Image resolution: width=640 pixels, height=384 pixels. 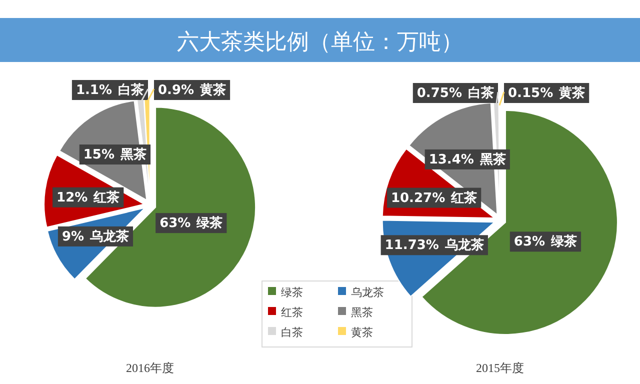 What do you see at coordinates (418, 198) in the screenshot?
I see `data-label: 10.27%` at bounding box center [418, 198].